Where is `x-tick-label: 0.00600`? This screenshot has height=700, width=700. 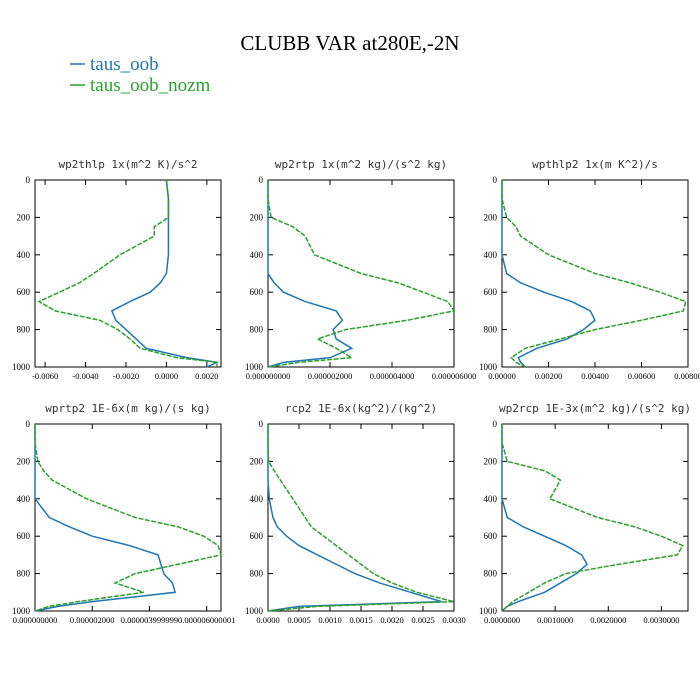 x-tick-label: 0.00600 is located at coordinates (642, 376).